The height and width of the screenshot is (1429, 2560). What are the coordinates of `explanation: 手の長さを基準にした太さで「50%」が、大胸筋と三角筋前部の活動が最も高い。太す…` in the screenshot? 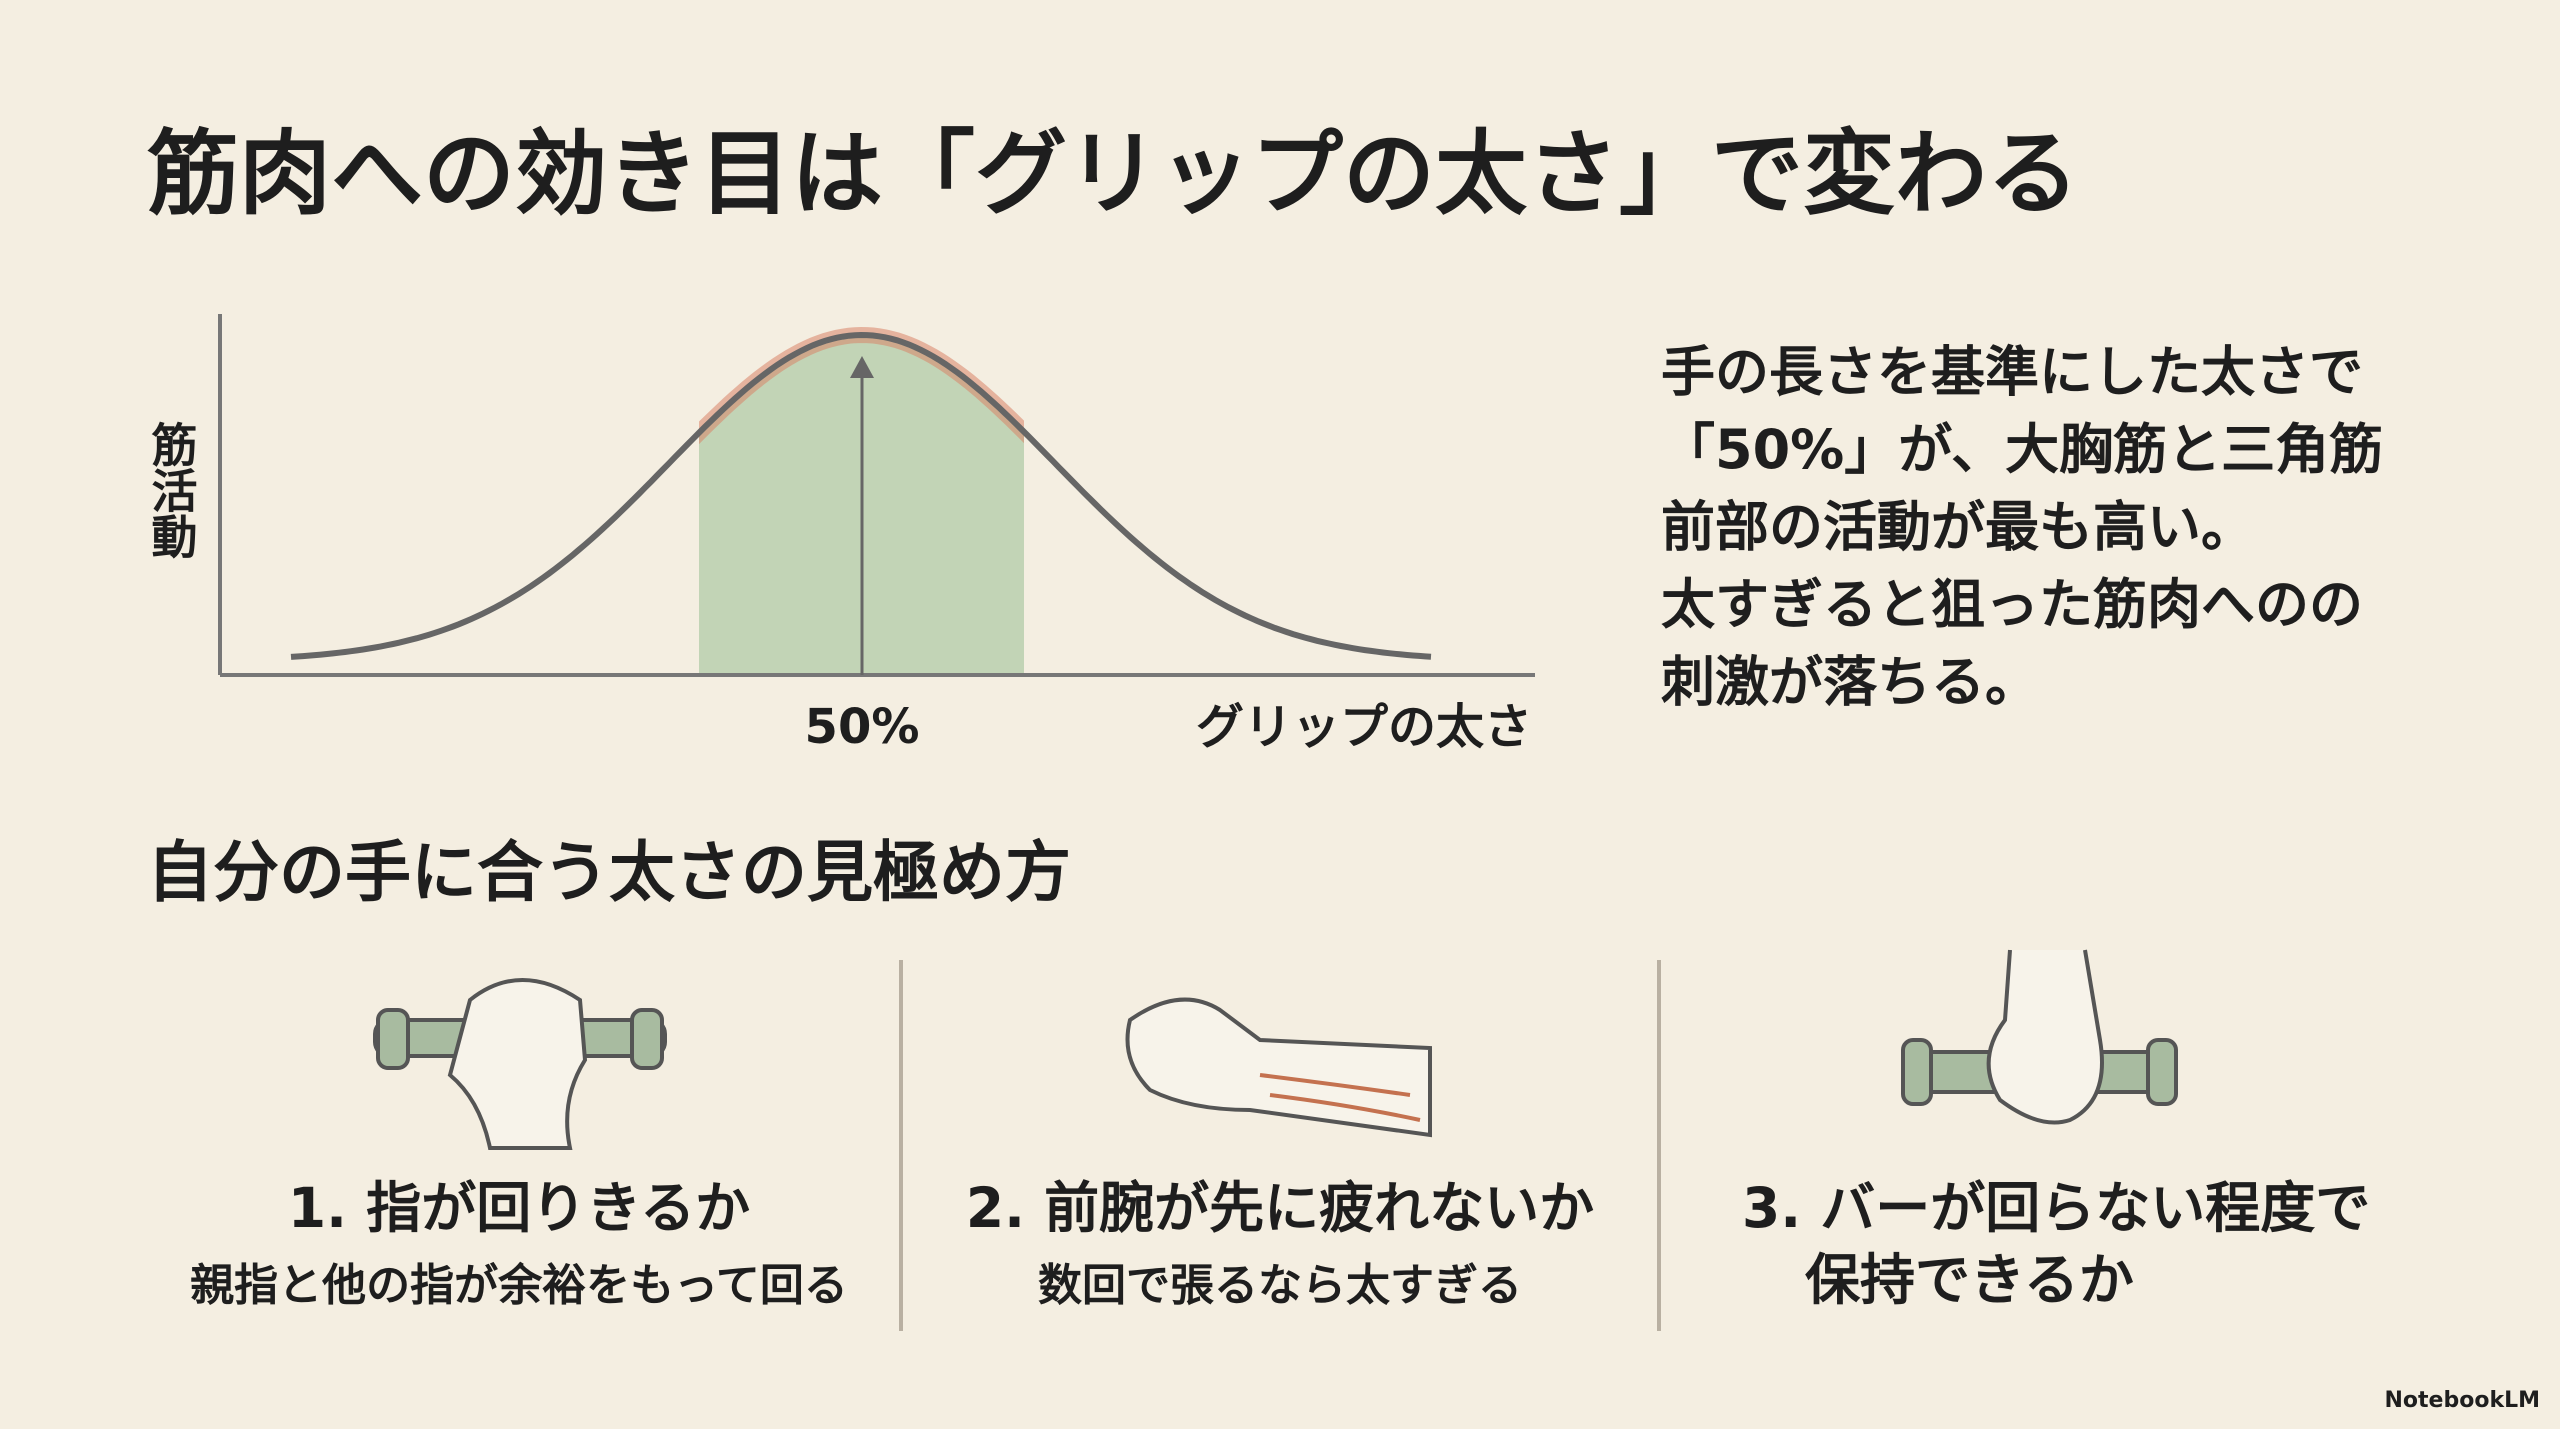 It's located at (2022, 527).